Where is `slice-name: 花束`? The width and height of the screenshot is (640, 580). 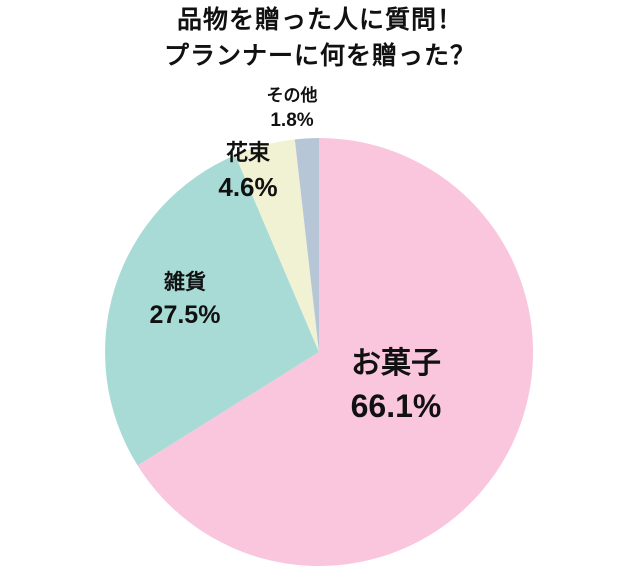 slice-name: 花束 is located at coordinates (247, 153).